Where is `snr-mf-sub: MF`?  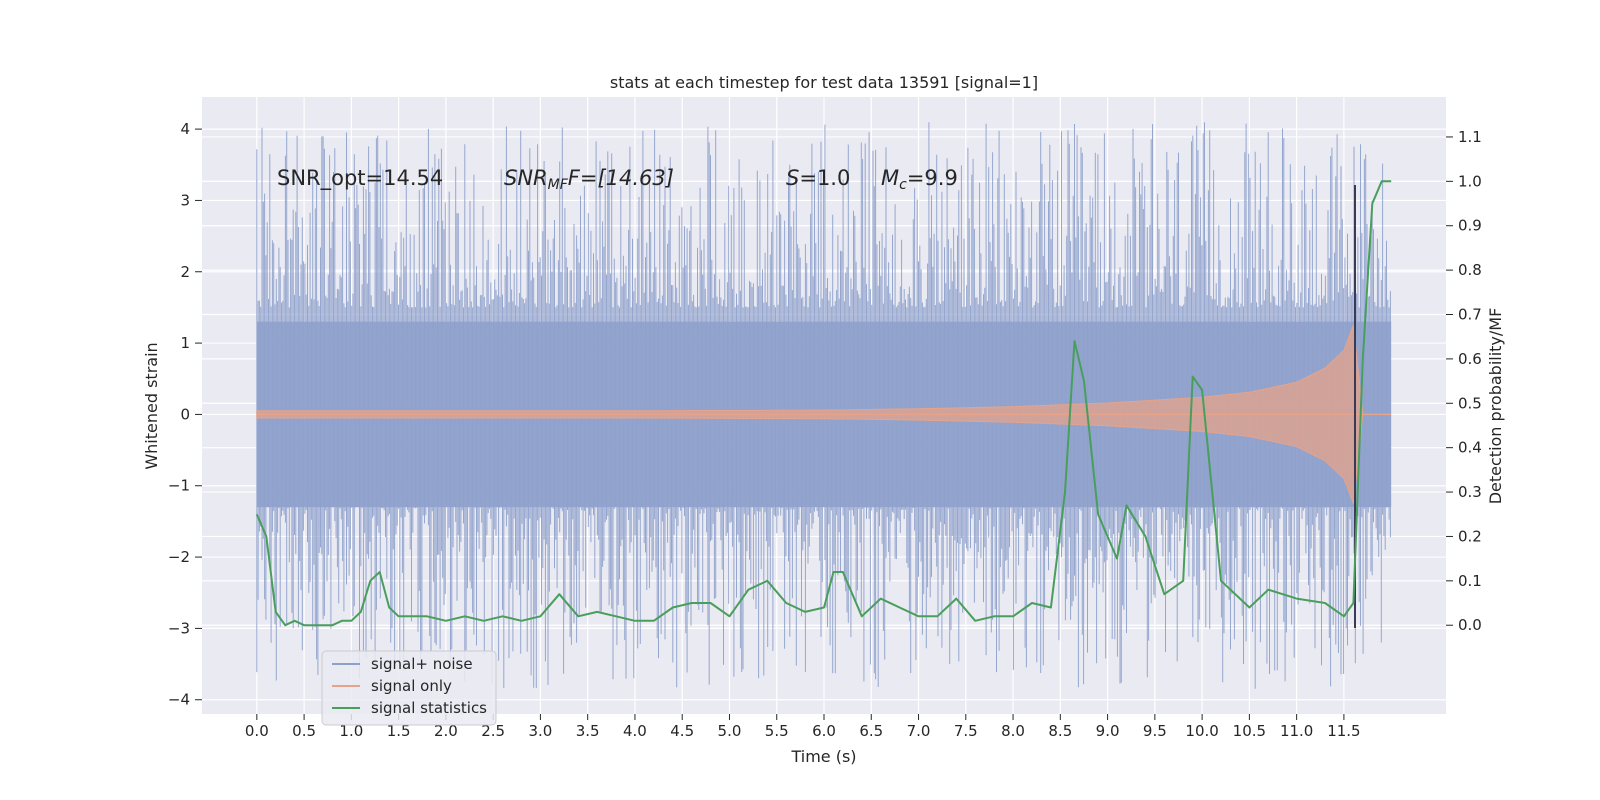 snr-mf-sub: MF is located at coordinates (558, 185).